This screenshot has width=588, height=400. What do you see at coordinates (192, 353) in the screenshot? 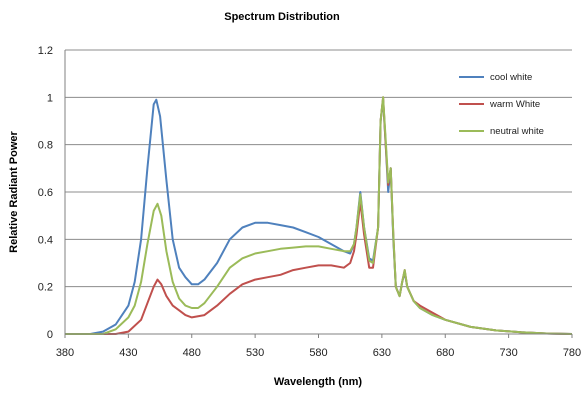
I see `x-tick-label: 480` at bounding box center [192, 353].